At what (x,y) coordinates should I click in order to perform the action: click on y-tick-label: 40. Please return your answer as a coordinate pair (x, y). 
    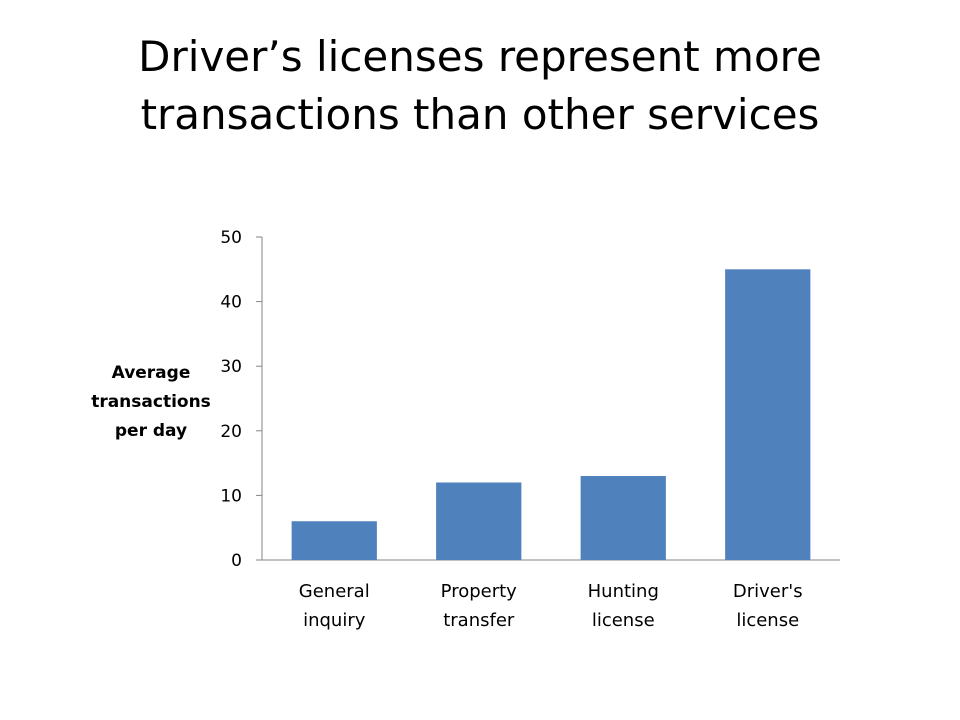
    Looking at the image, I should click on (231, 303).